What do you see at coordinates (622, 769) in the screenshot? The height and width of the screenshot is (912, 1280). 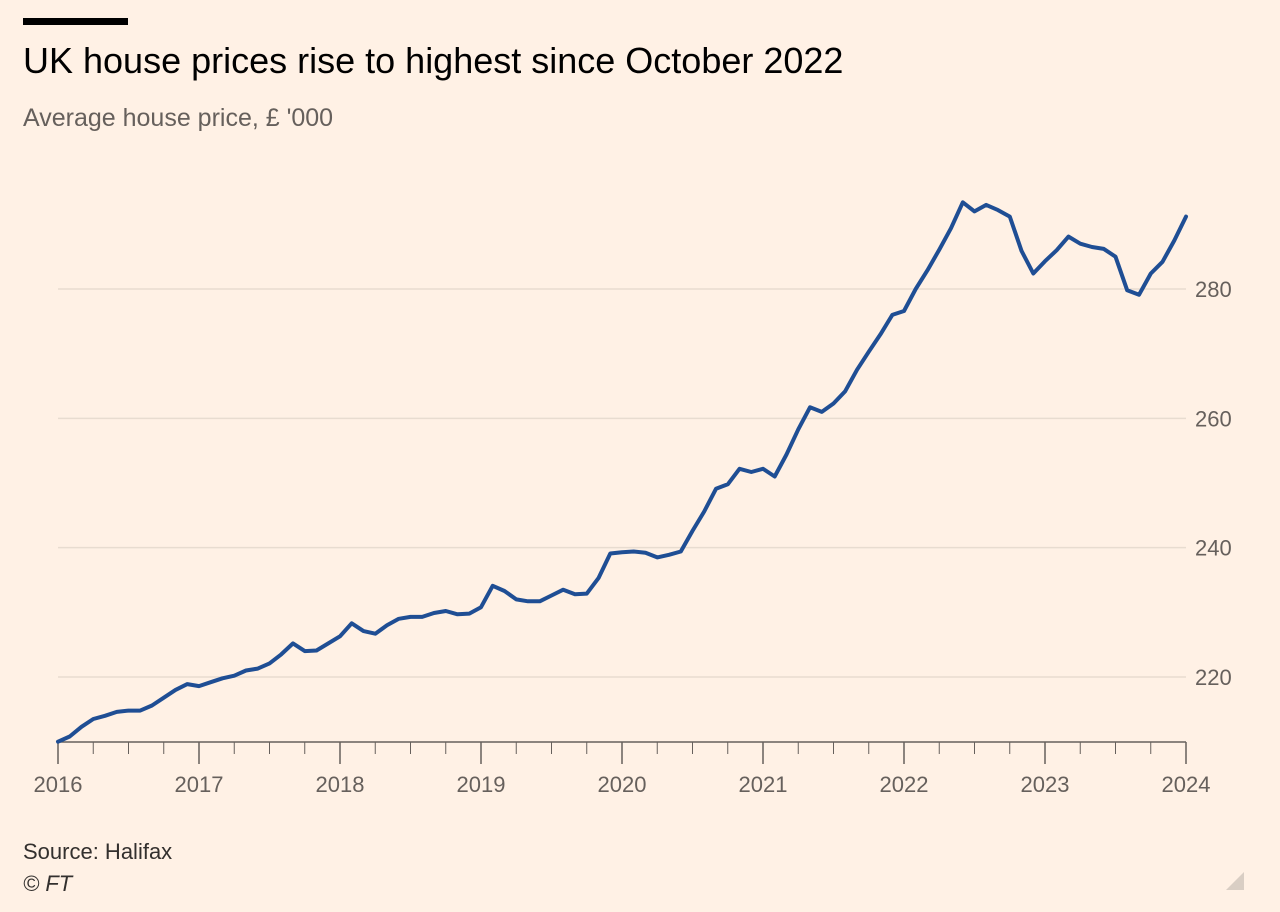 I see `x-axis: 2016 2017 2018 2019 2020 2021 2022 2023 2024` at bounding box center [622, 769].